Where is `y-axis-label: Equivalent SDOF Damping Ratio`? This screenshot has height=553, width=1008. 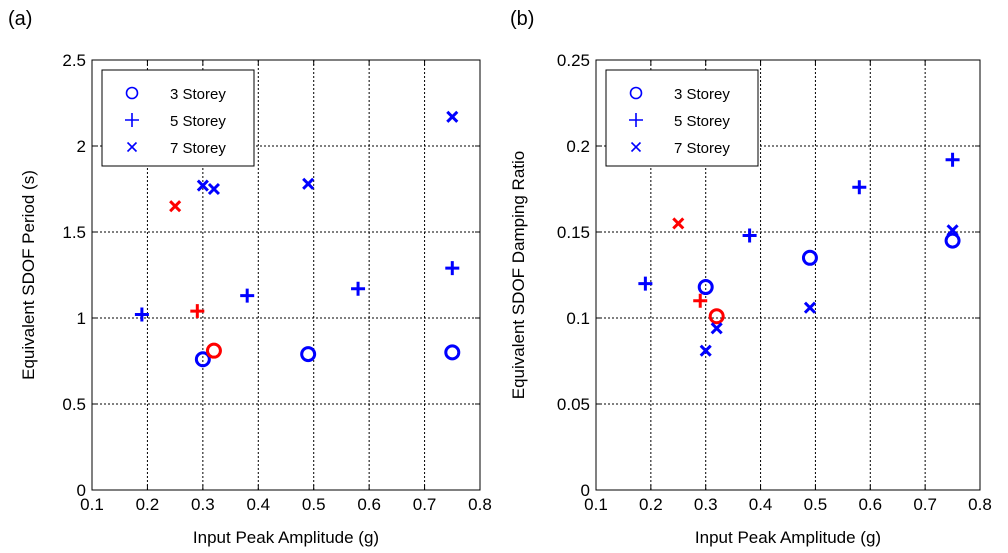 y-axis-label: Equivalent SDOF Damping Ratio is located at coordinates (518, 275).